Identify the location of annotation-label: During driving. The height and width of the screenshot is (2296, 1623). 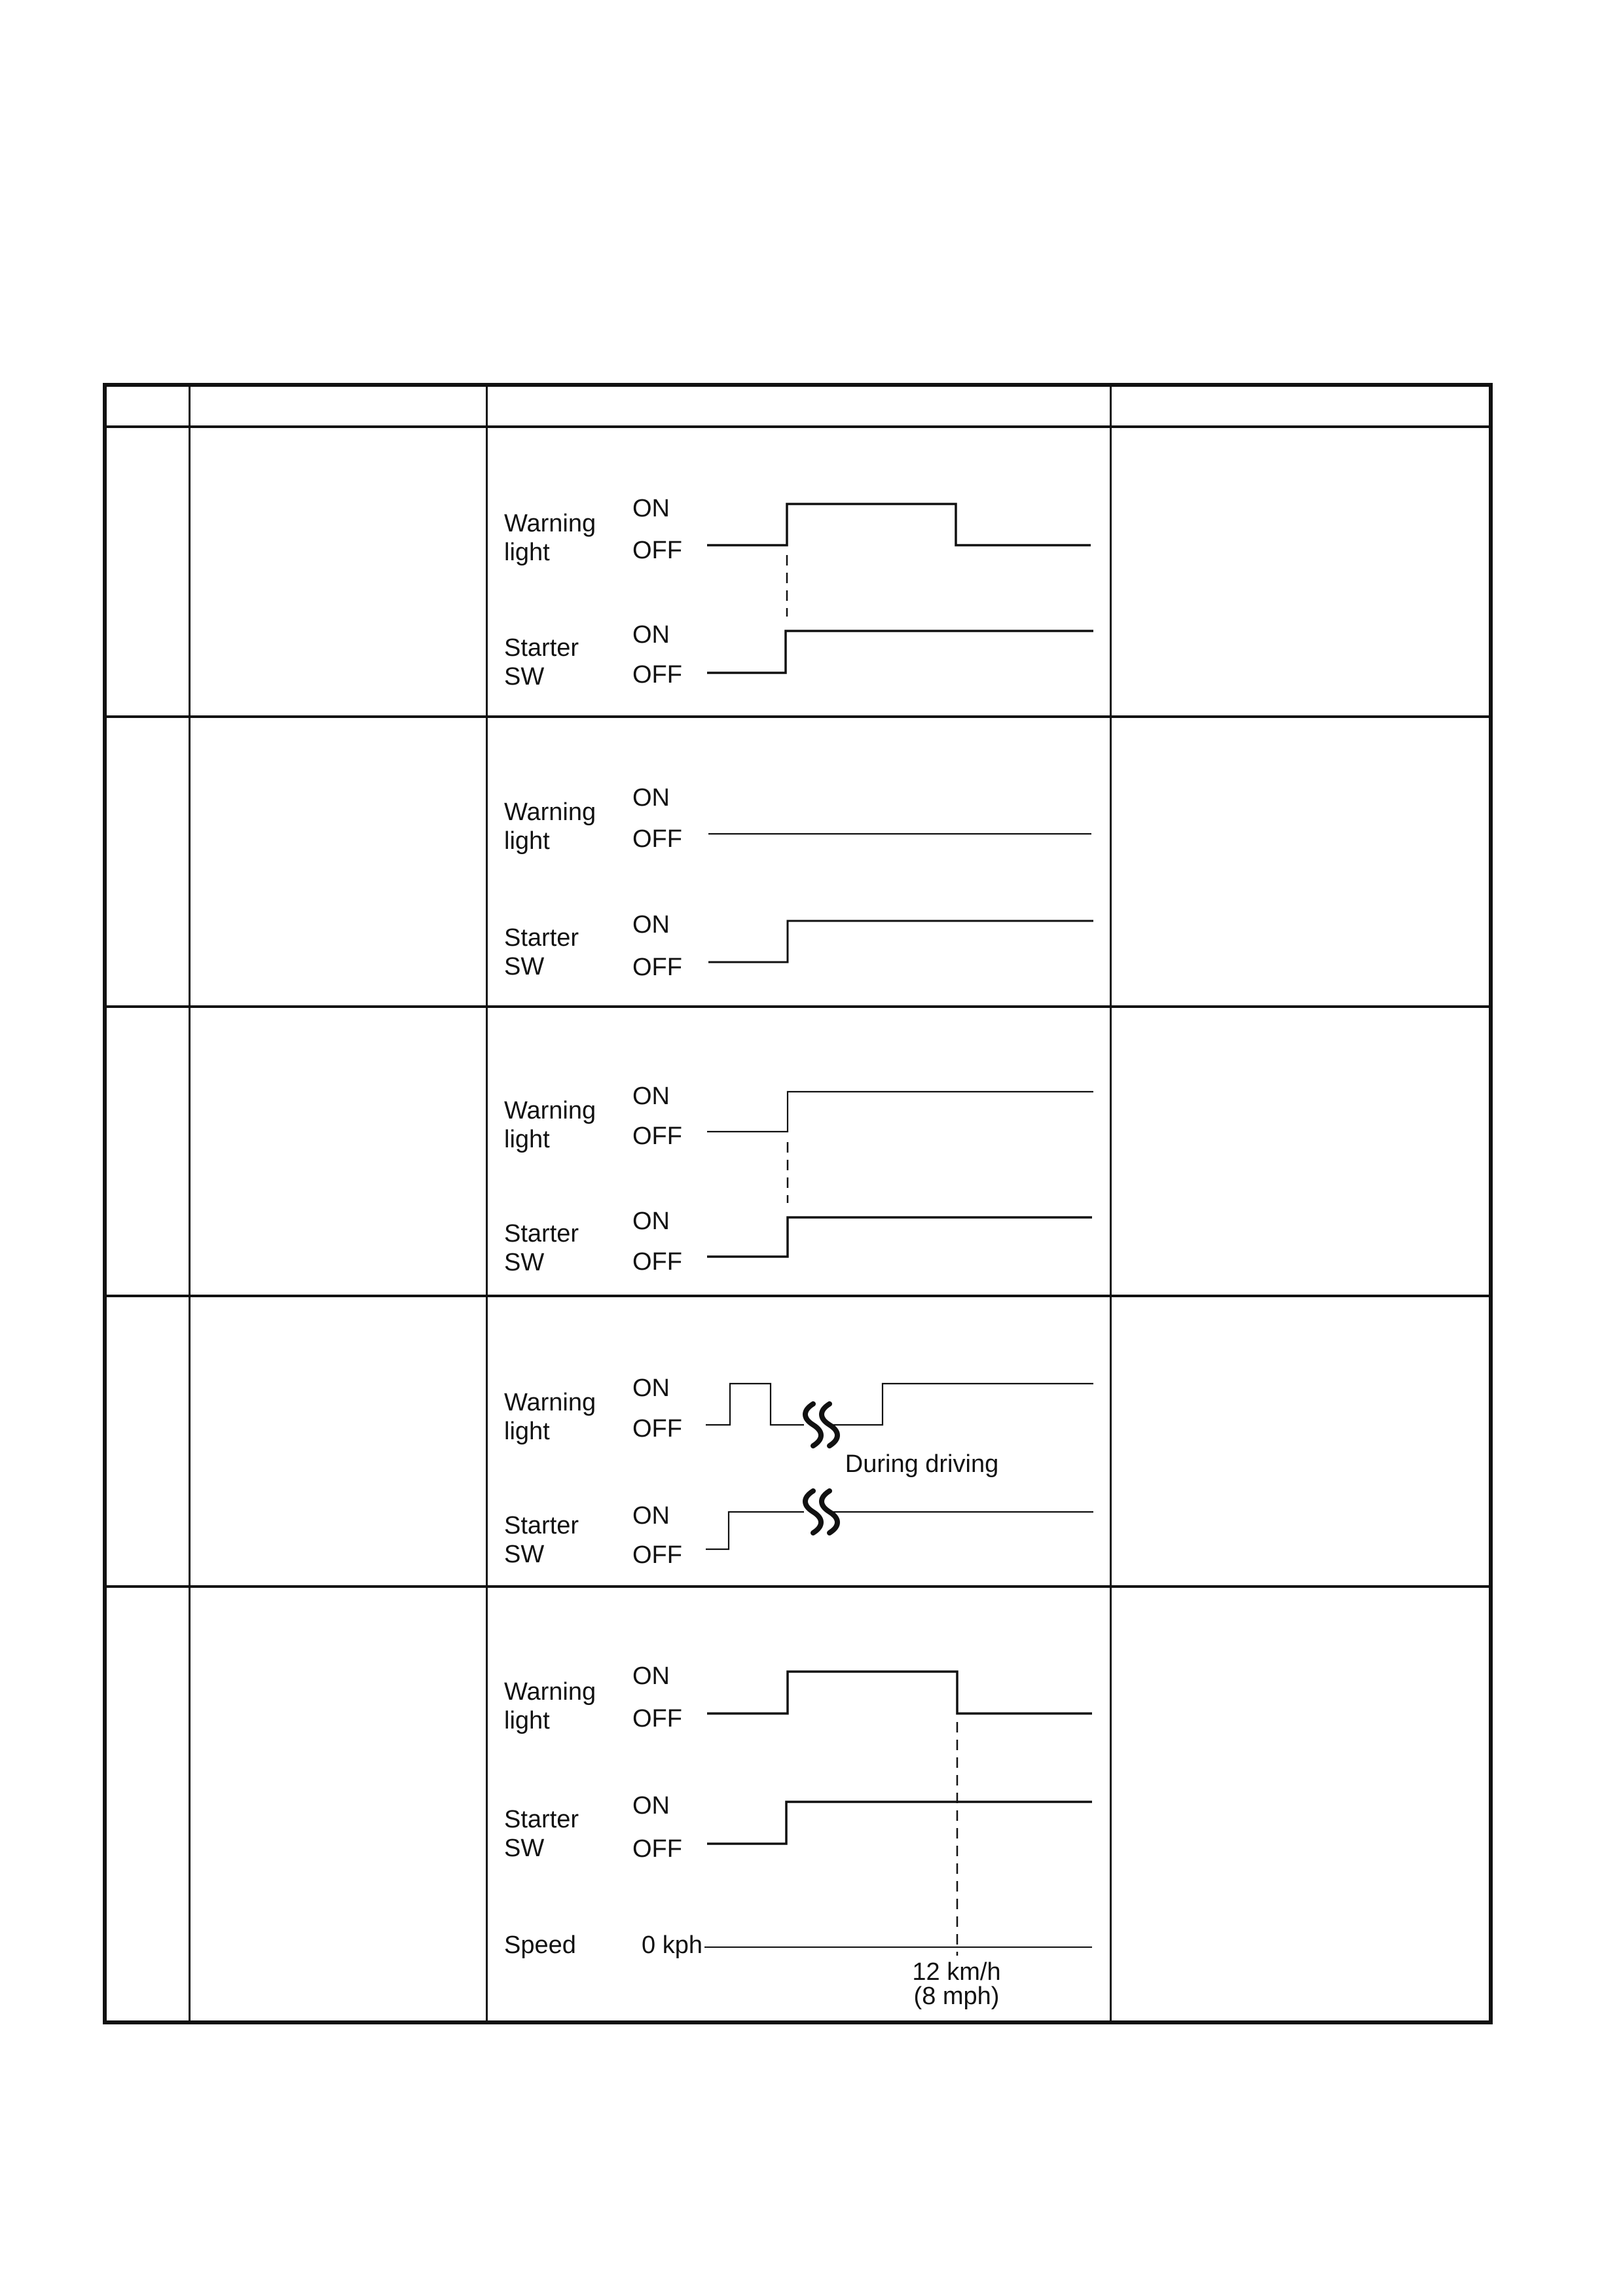
(922, 1464).